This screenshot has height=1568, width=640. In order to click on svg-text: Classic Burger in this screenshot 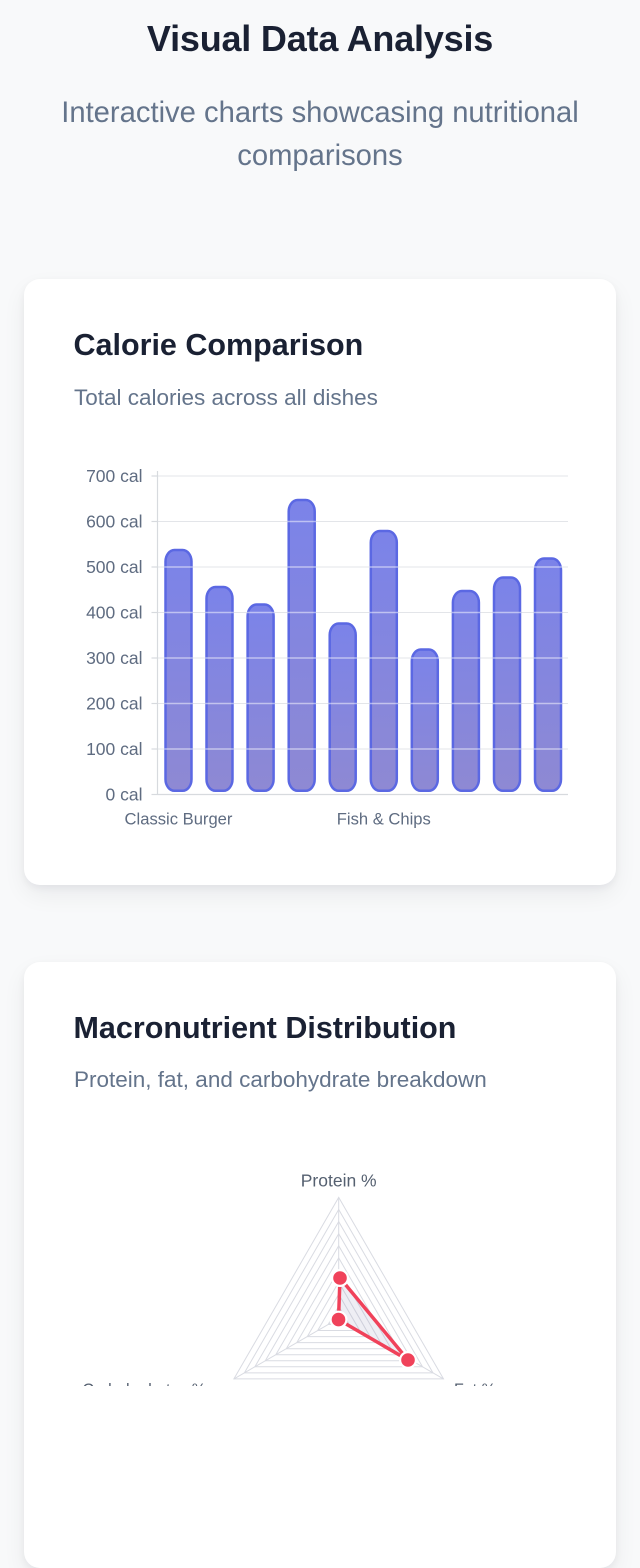, I will do `click(179, 819)`.